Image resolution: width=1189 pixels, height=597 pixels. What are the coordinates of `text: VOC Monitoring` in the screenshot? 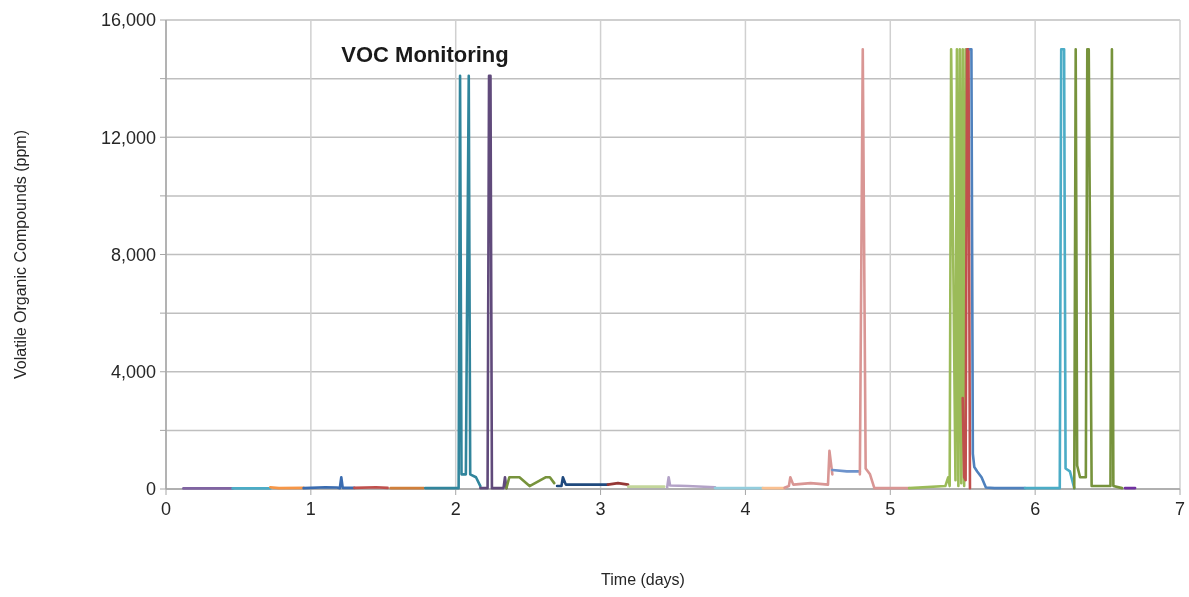 It's located at (425, 54).